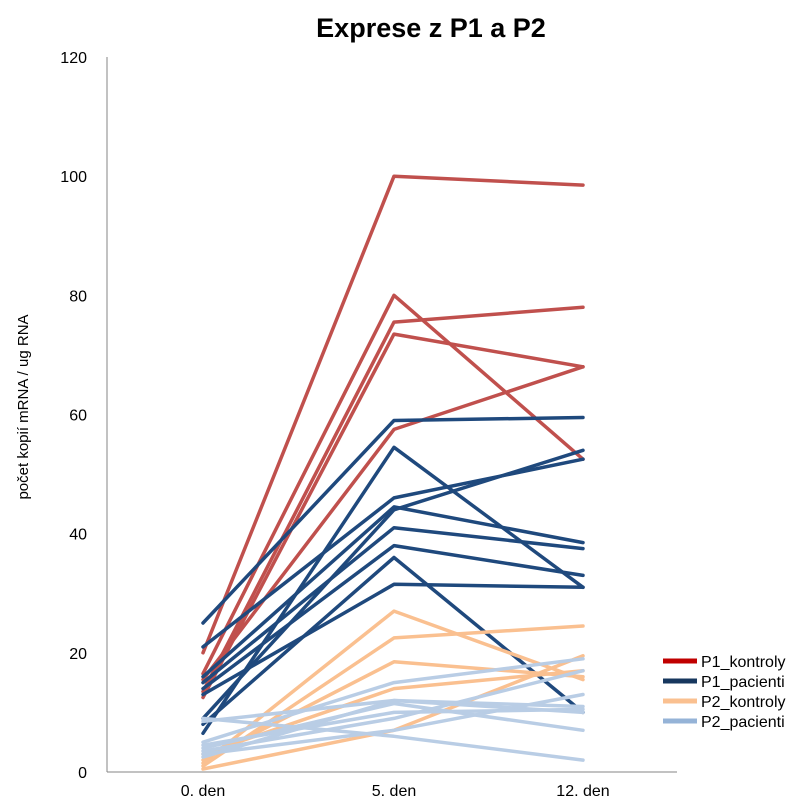  Describe the element at coordinates (743, 702) in the screenshot. I see `legend-label: P2_kontroly` at that location.